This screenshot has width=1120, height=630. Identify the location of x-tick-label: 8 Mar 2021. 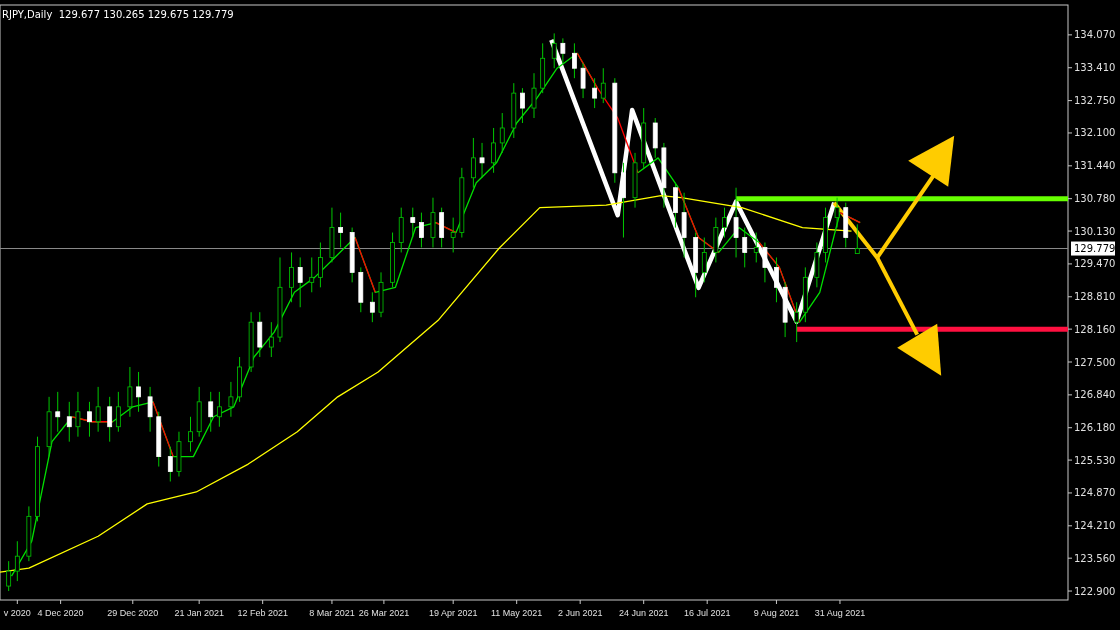
(332, 613).